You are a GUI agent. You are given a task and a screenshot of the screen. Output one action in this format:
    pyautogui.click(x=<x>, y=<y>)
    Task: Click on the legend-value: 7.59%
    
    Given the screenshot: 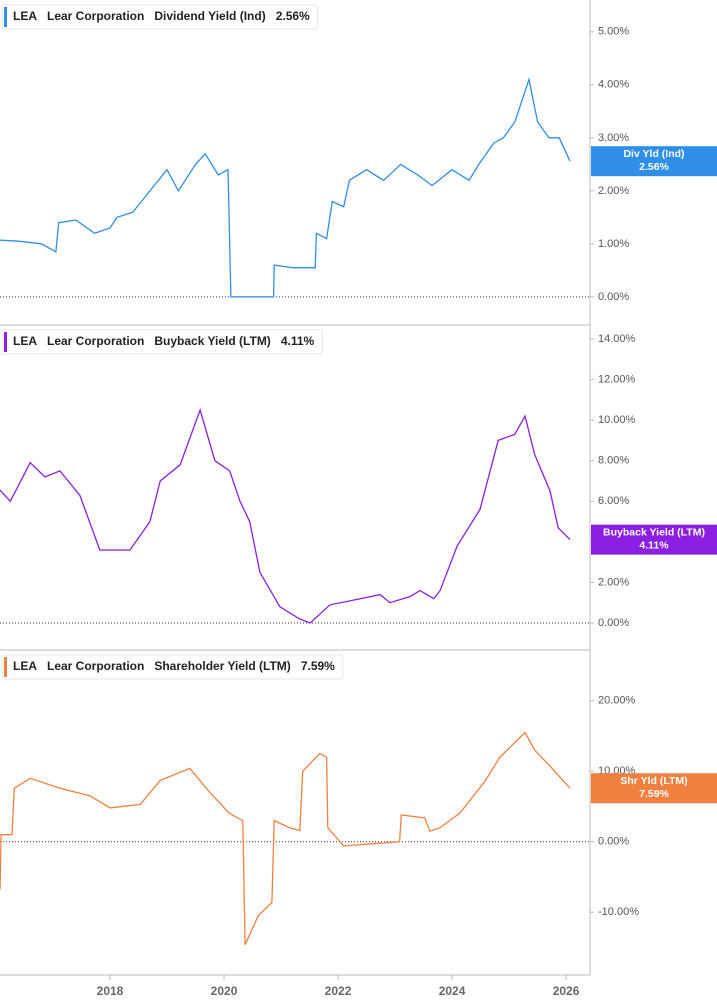 What is the action you would take?
    pyautogui.click(x=318, y=666)
    